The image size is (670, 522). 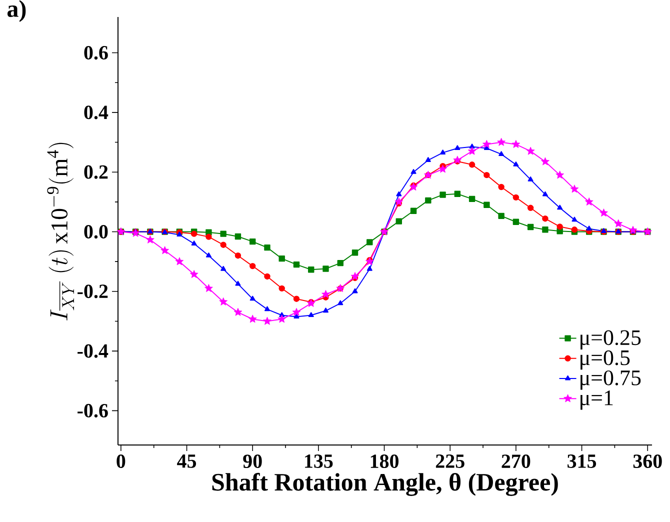 What do you see at coordinates (647, 461) in the screenshot?
I see `x-tick-label: 360` at bounding box center [647, 461].